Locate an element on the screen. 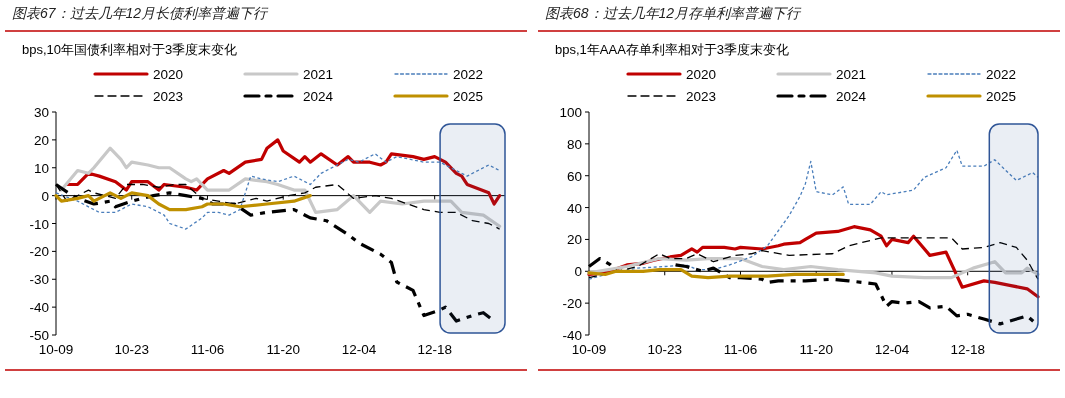  y-tick-label: 40 is located at coordinates (574, 208).